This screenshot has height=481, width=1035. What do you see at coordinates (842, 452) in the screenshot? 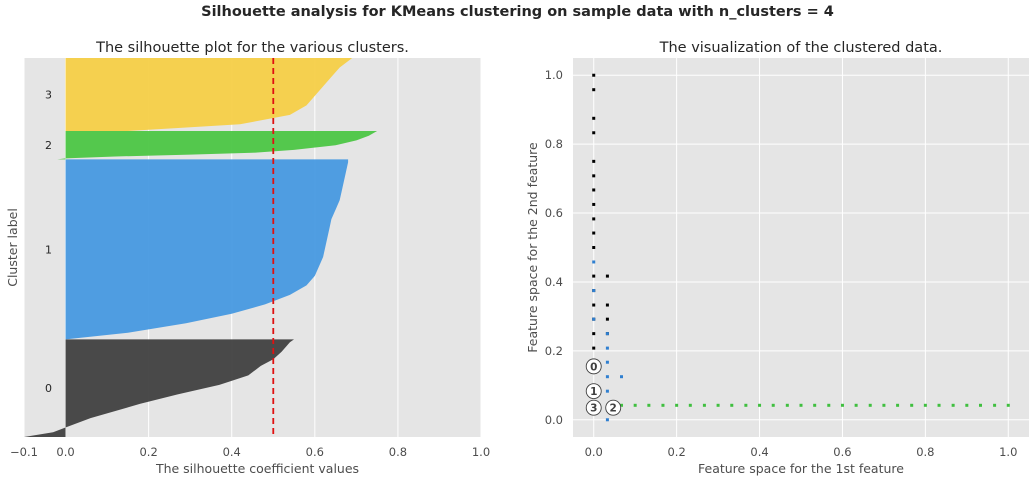
I see `scatter-x-tick-label: 0.6` at bounding box center [842, 452].